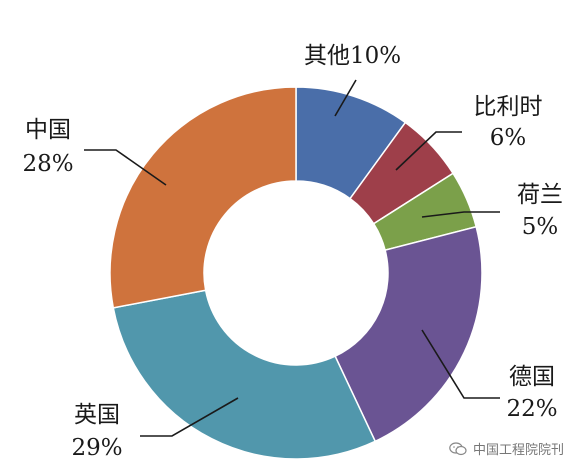 This screenshot has width=578, height=472. What do you see at coordinates (508, 138) in the screenshot?
I see `slice-percent-1: 6%` at bounding box center [508, 138].